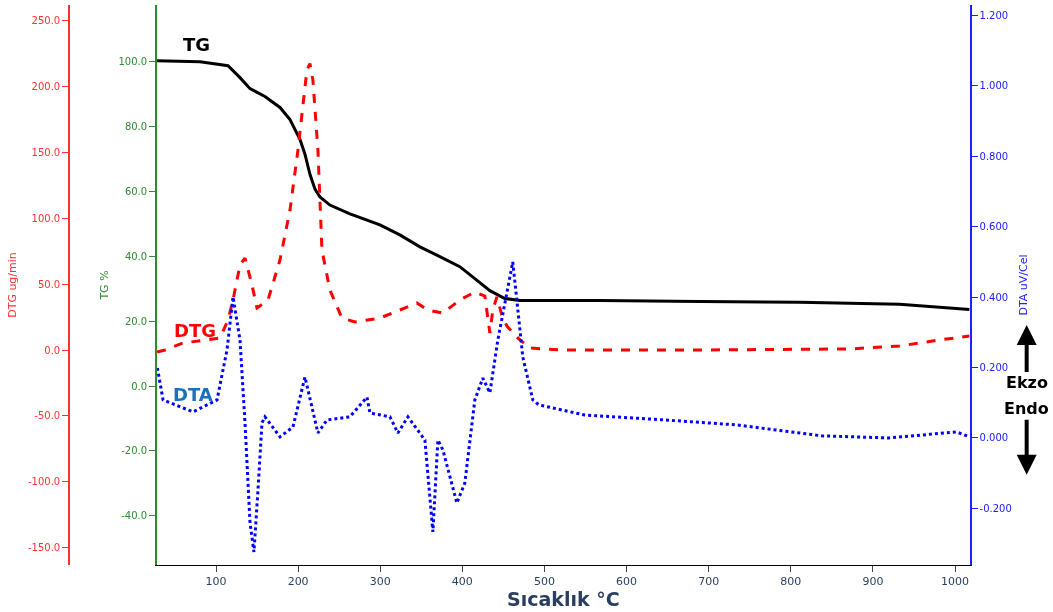 The width and height of the screenshot is (1053, 612). What do you see at coordinates (46, 218) in the screenshot?
I see `y2-tick-label: 100.0` at bounding box center [46, 218].